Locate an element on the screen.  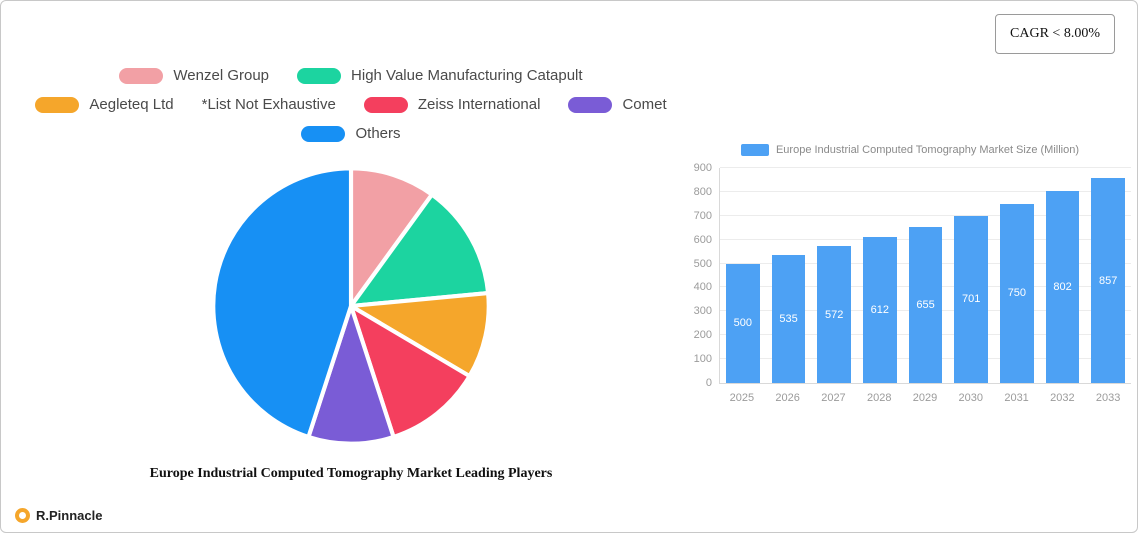
x-tick-label: 2031 is located at coordinates (1016, 398).